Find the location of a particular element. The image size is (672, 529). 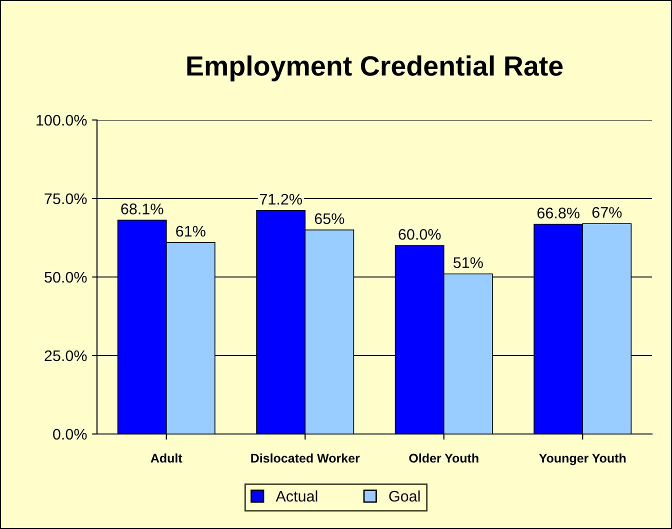

y-tick-label: 100.0% is located at coordinates (61, 120).